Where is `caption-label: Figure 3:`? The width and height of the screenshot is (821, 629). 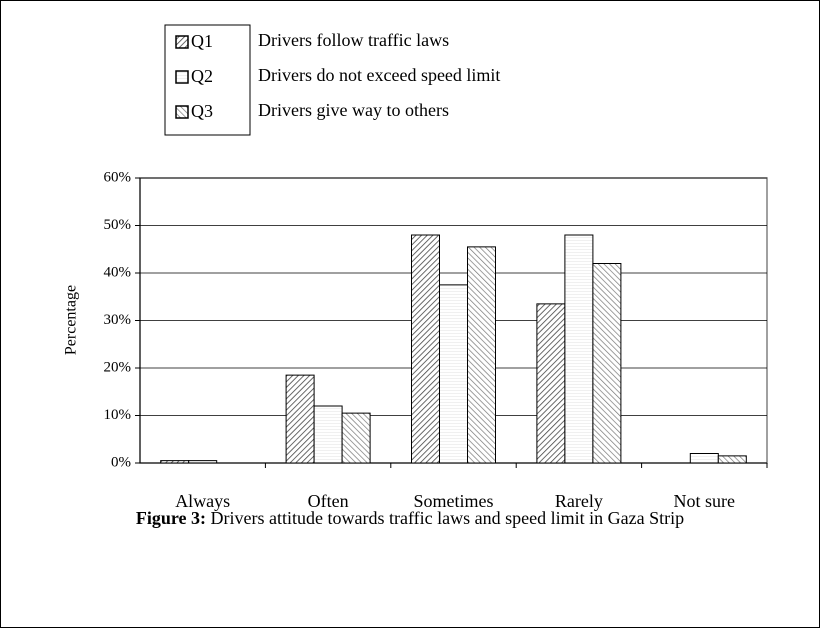 caption-label: Figure 3: is located at coordinates (171, 518).